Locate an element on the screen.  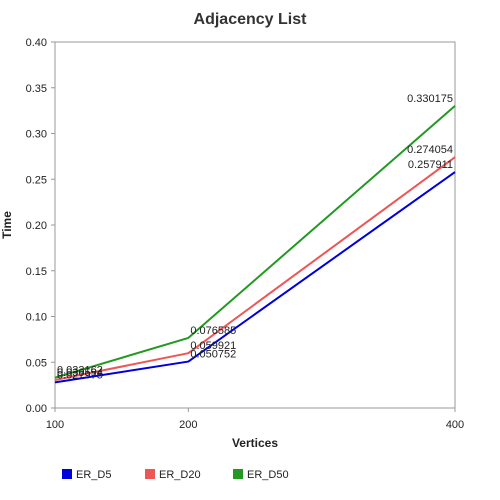
y-tick-label: 0.35 is located at coordinates (36, 89).